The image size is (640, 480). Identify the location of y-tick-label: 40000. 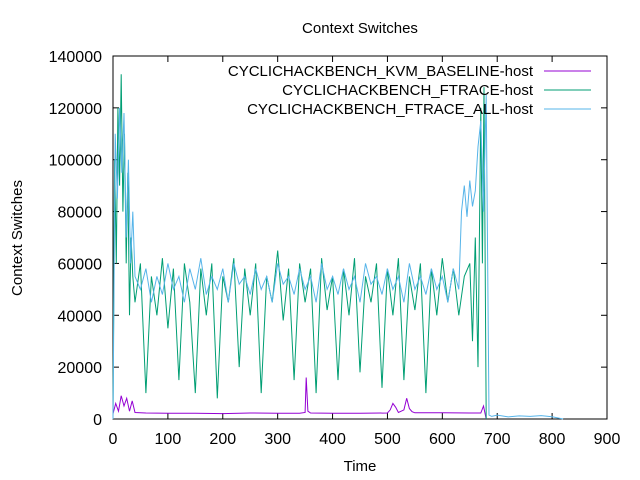
(80, 316).